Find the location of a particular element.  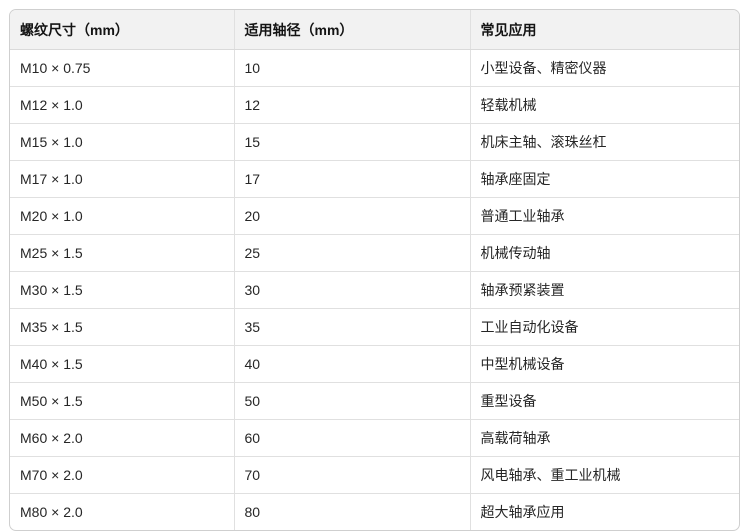

table-cell: M12 × 1.0 is located at coordinates (122, 105).